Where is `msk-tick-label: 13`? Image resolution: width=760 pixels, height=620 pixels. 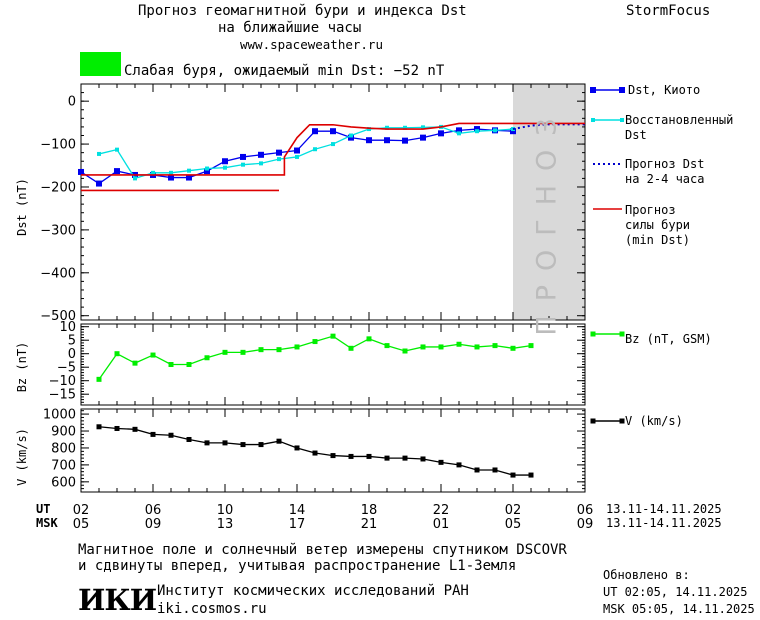
msk-tick-label: 13 is located at coordinates (225, 524).